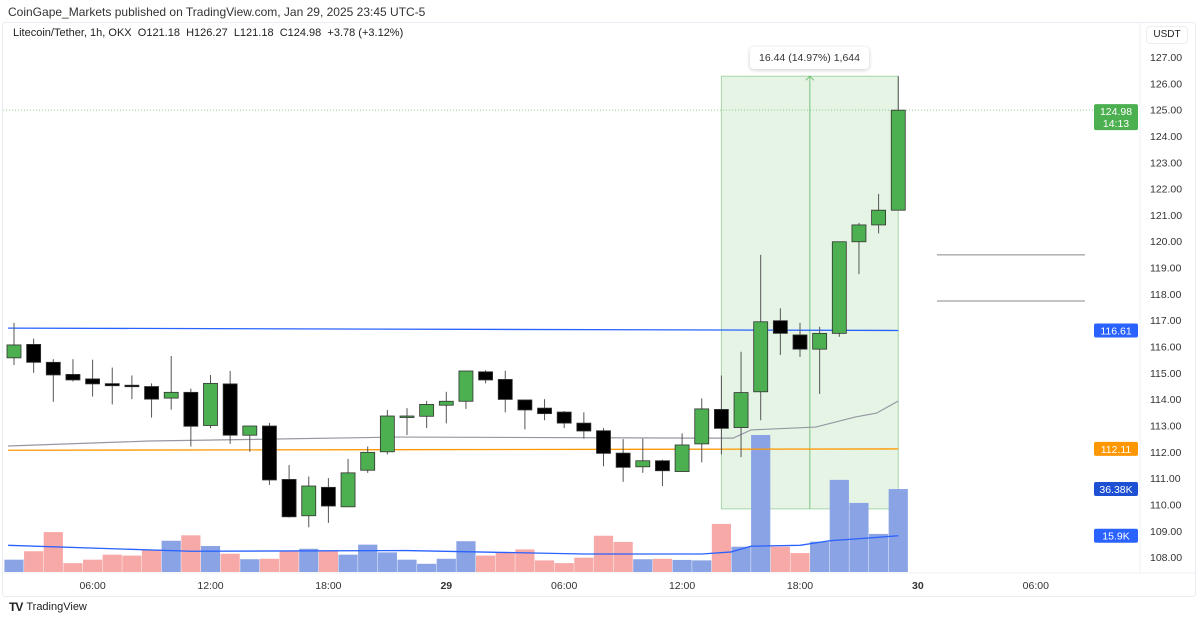 This screenshot has width=1200, height=622. Describe the element at coordinates (918, 586) in the screenshot. I see `time-tick-label: 30` at that location.